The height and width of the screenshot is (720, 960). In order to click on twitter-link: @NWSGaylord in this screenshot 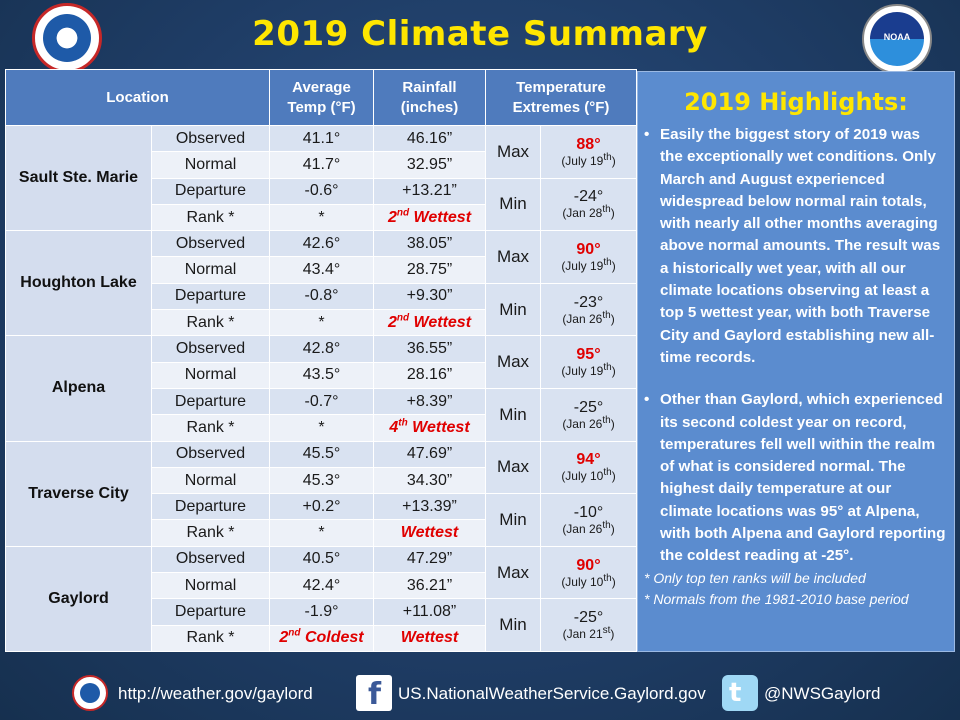, I will do `click(822, 693)`.